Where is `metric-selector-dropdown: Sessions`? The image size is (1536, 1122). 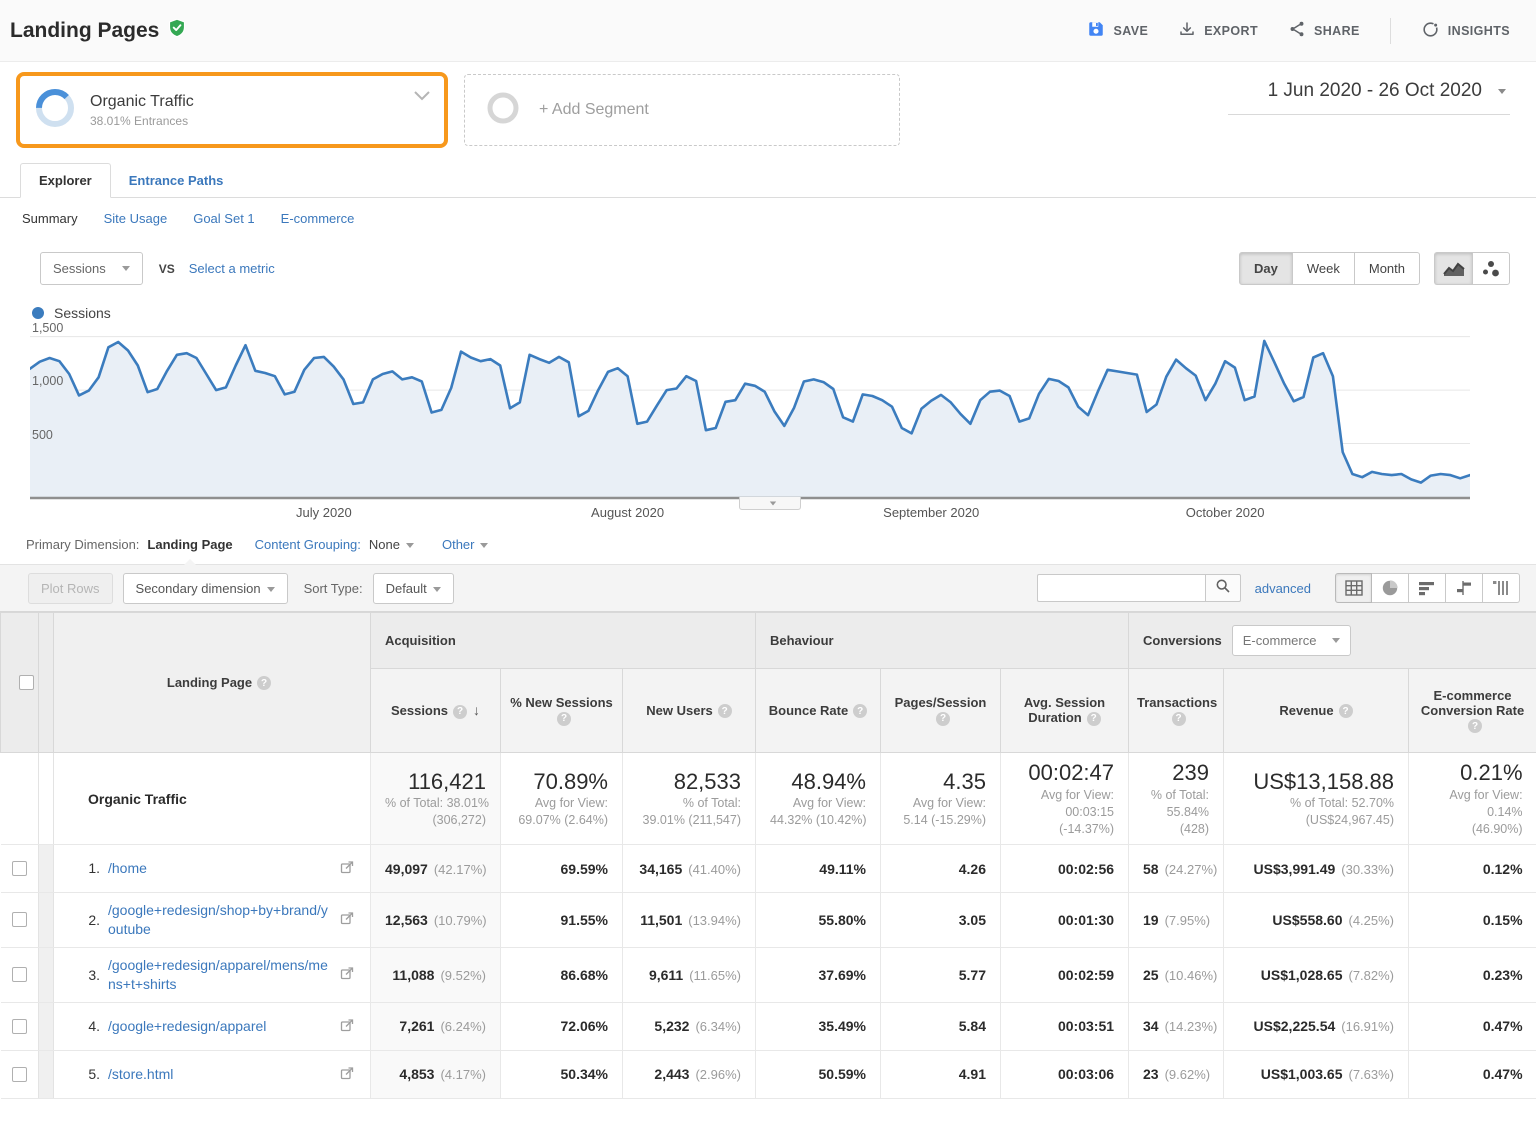
metric-selector-dropdown: Sessions is located at coordinates (91, 268).